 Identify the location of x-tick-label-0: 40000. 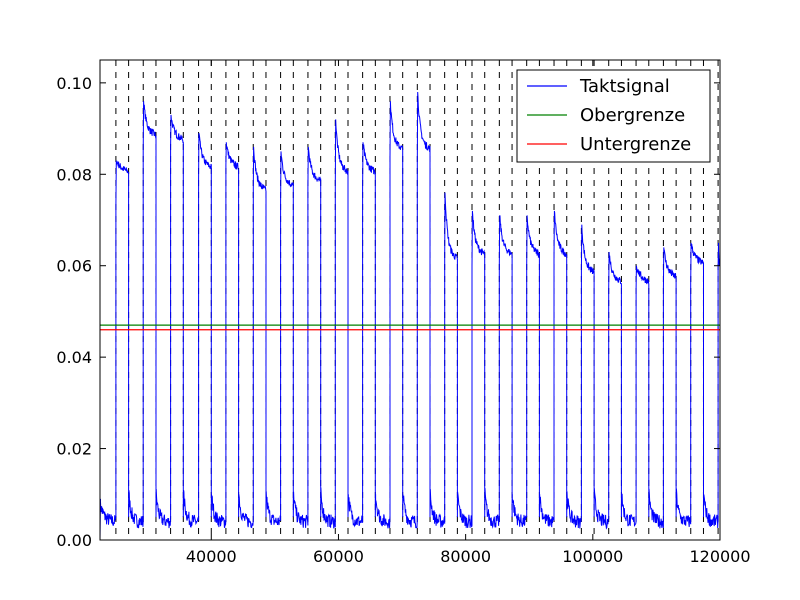
(211, 556).